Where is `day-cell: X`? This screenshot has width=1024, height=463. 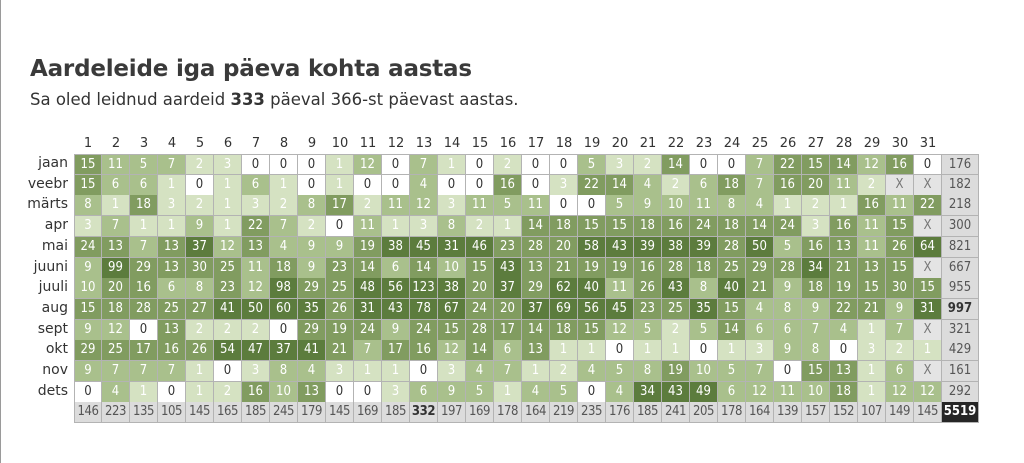
day-cell: X is located at coordinates (928, 185).